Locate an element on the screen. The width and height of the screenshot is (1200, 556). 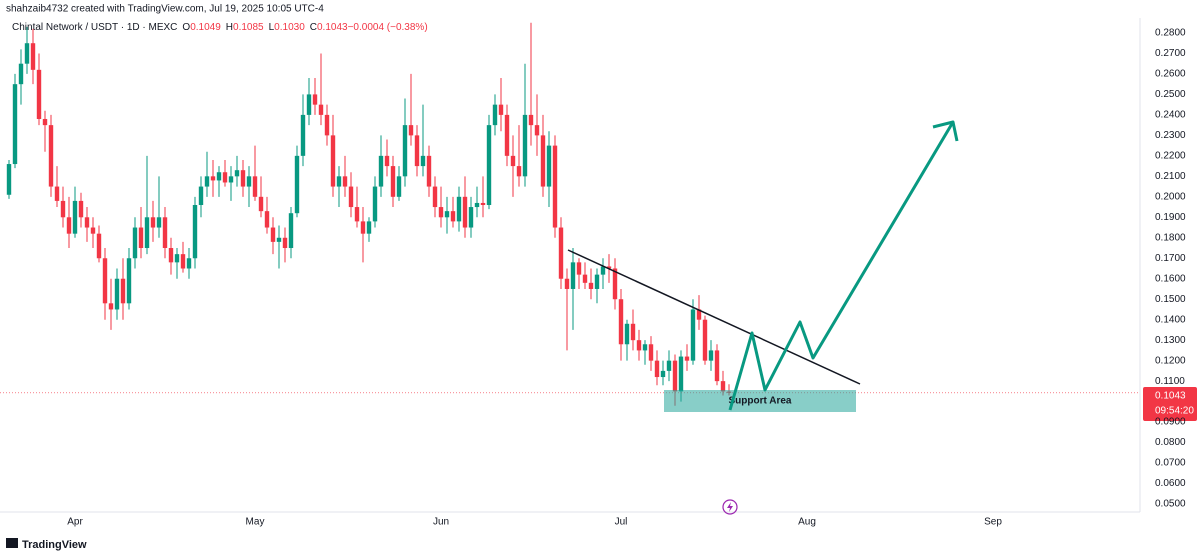
ohlc-item: H is located at coordinates (229, 27).